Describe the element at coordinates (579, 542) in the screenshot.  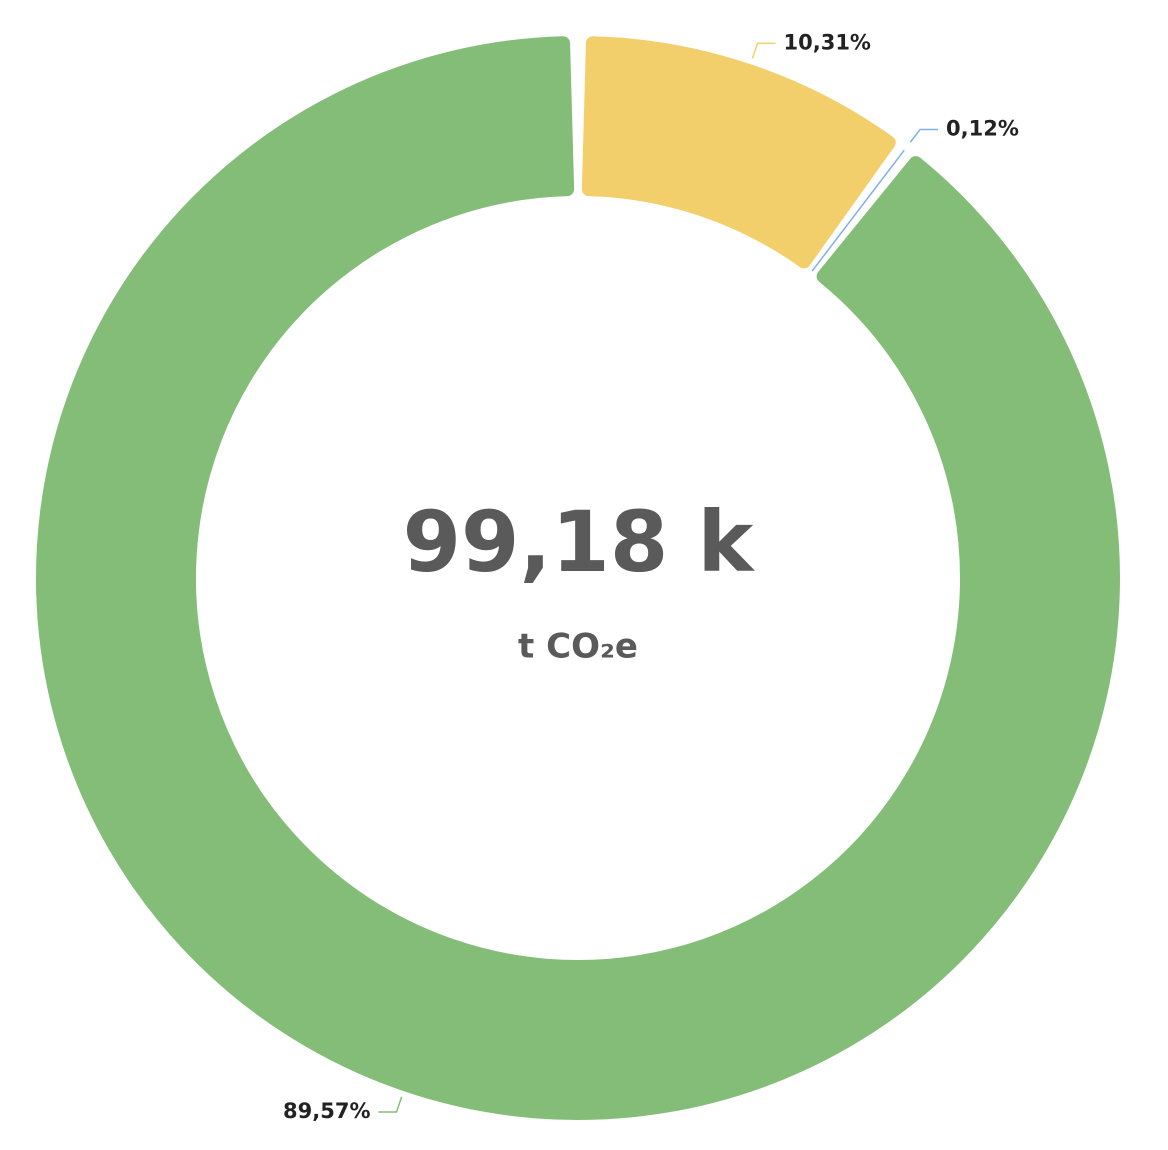
I see `center-value: 99,18 k` at that location.